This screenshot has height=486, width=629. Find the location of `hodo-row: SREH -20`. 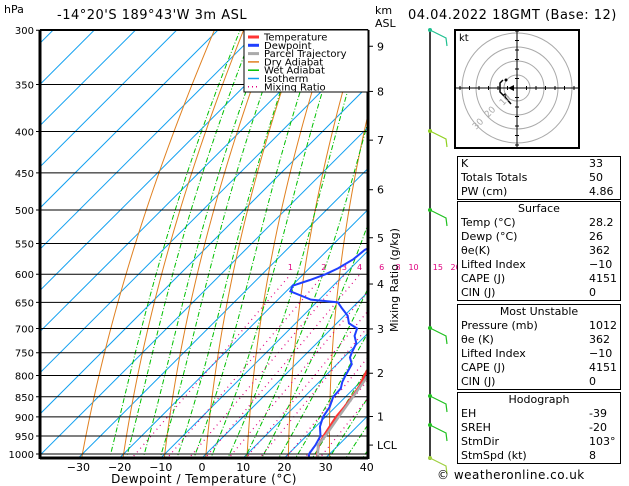

hodo-row: SREH -20 is located at coordinates (539, 428).